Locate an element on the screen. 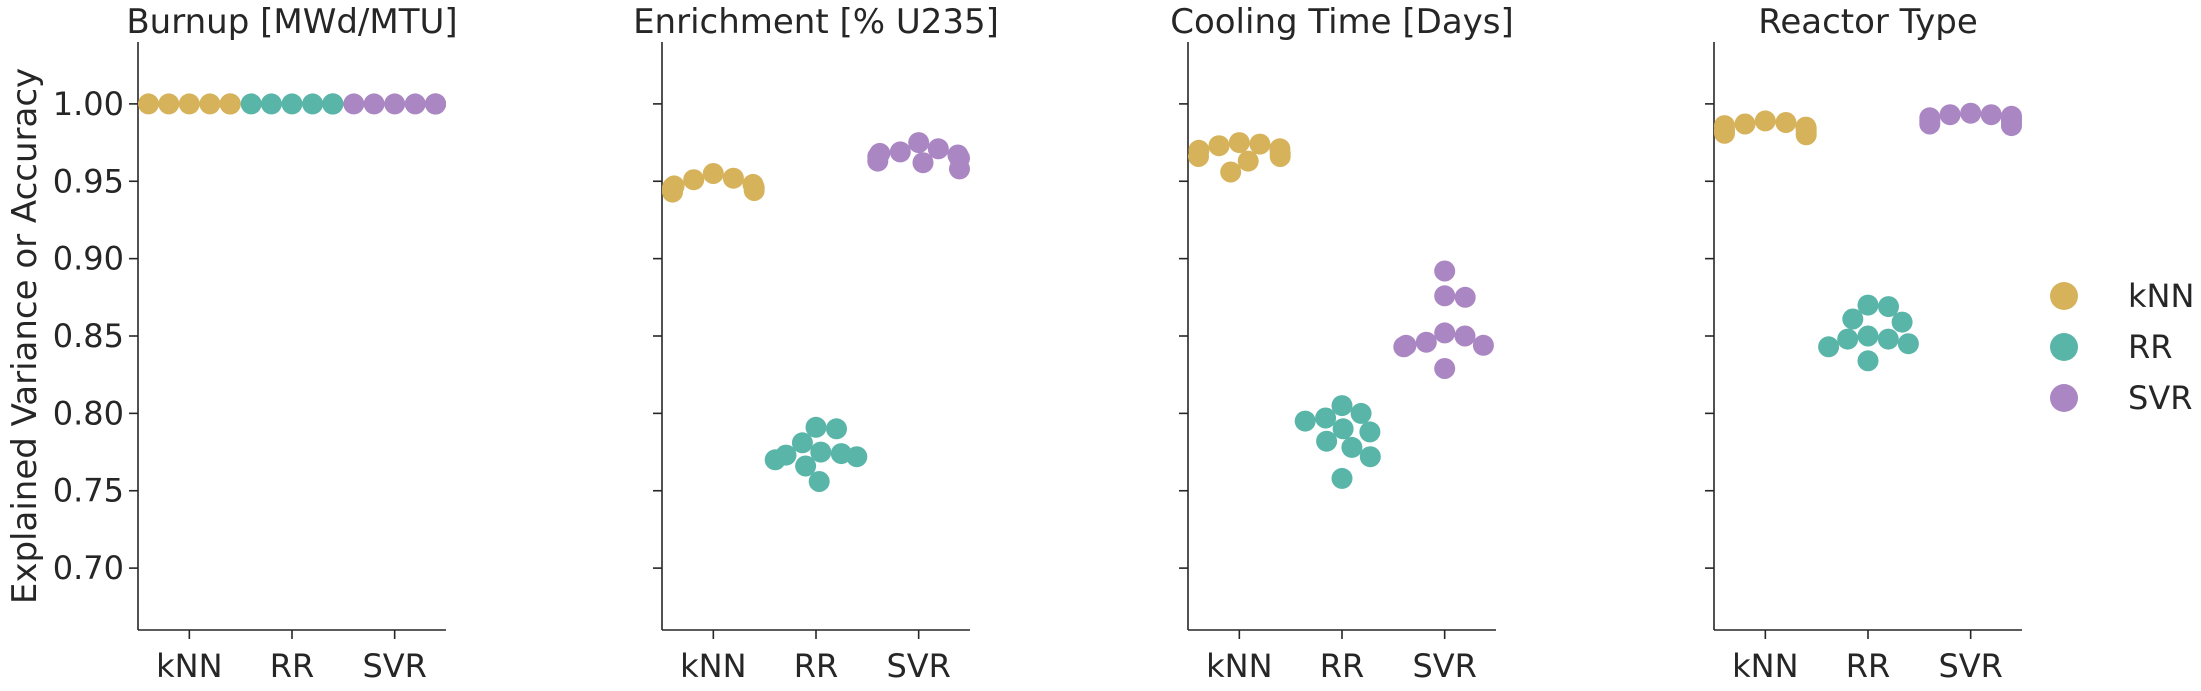 Image resolution: width=2201 pixels, height=691 pixels. series-rr is located at coordinates (1337, 442).